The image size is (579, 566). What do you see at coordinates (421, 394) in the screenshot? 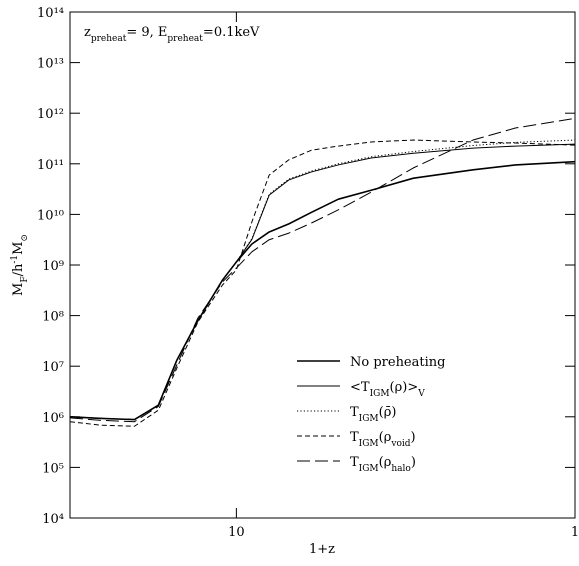
I see `legend-label-part: V` at bounding box center [421, 394].